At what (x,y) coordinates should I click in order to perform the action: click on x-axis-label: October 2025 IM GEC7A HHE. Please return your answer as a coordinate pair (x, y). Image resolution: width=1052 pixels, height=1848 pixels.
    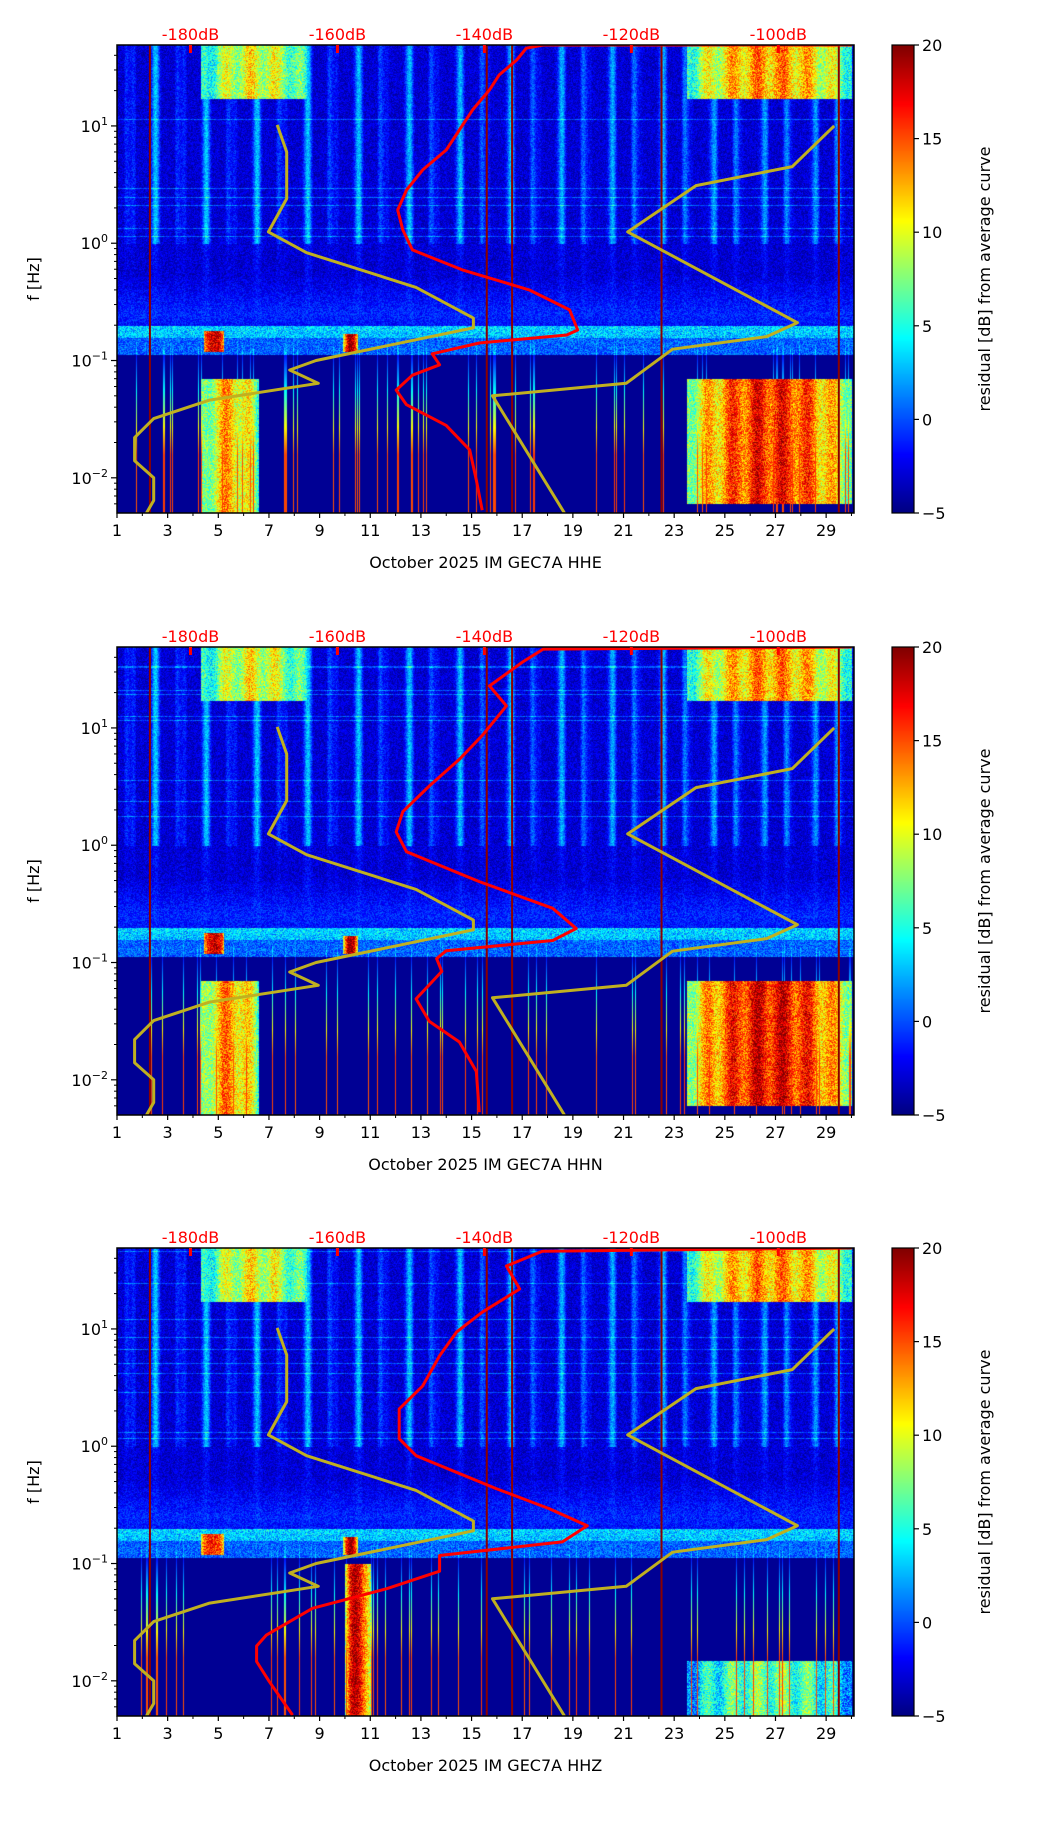
    Looking at the image, I should click on (485, 562).